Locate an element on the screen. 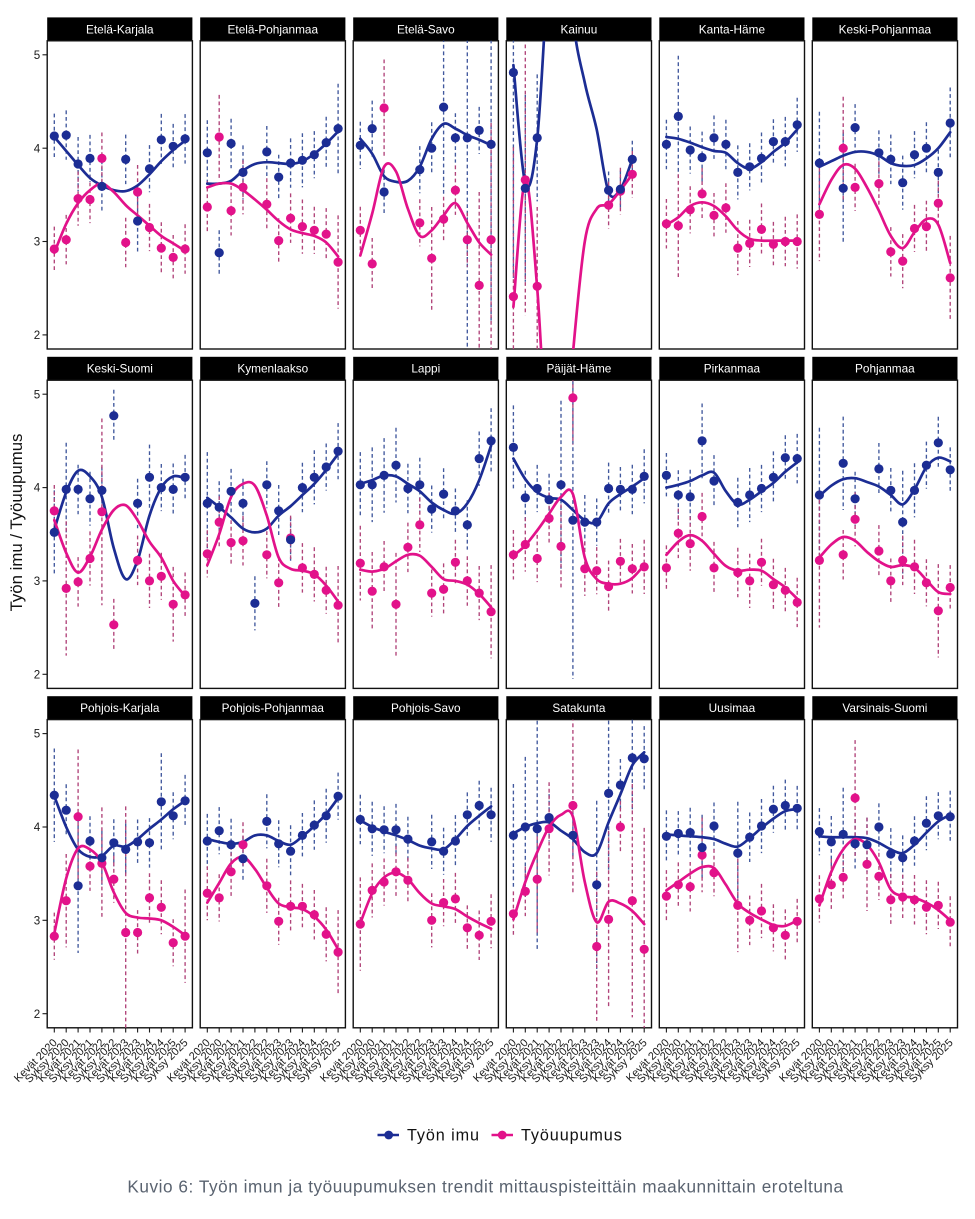 This screenshot has height=1219, width=975. svg-text: Etelä-Savo is located at coordinates (426, 29).